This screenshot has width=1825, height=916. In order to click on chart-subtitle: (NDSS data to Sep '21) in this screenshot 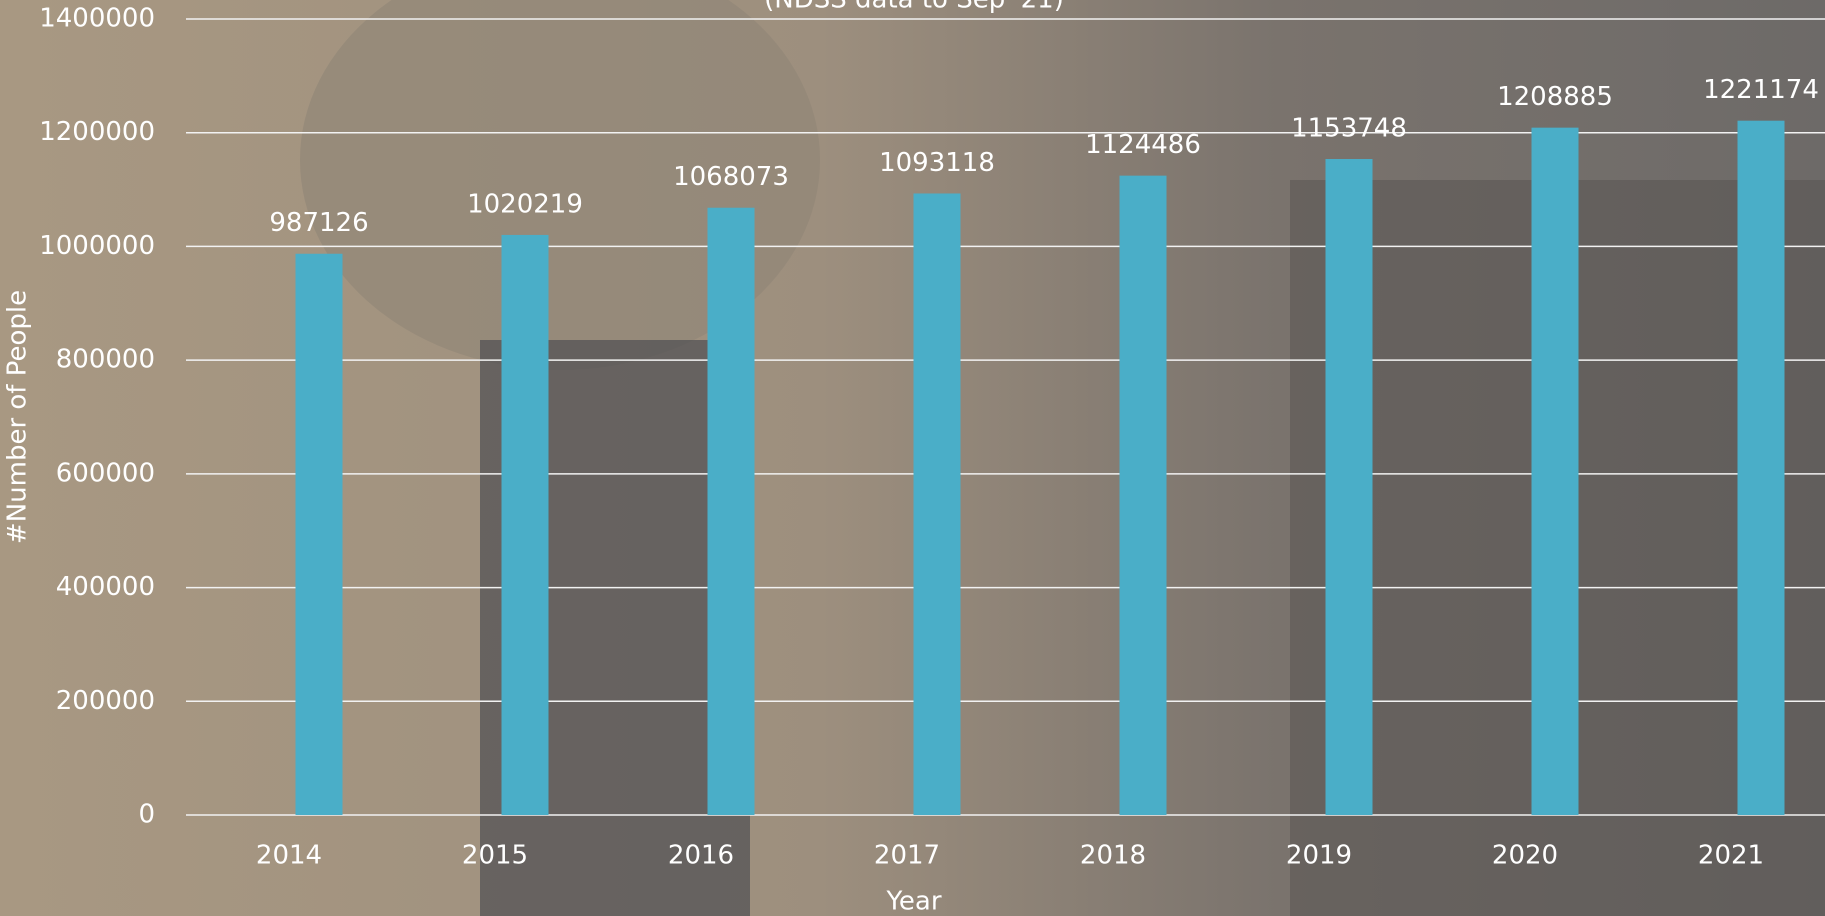, I will do `click(914, 7)`.